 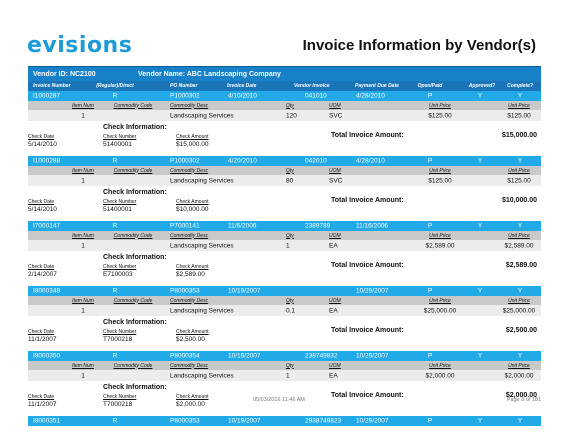 I want to click on evisions-logo: evisions, so click(x=80, y=45).